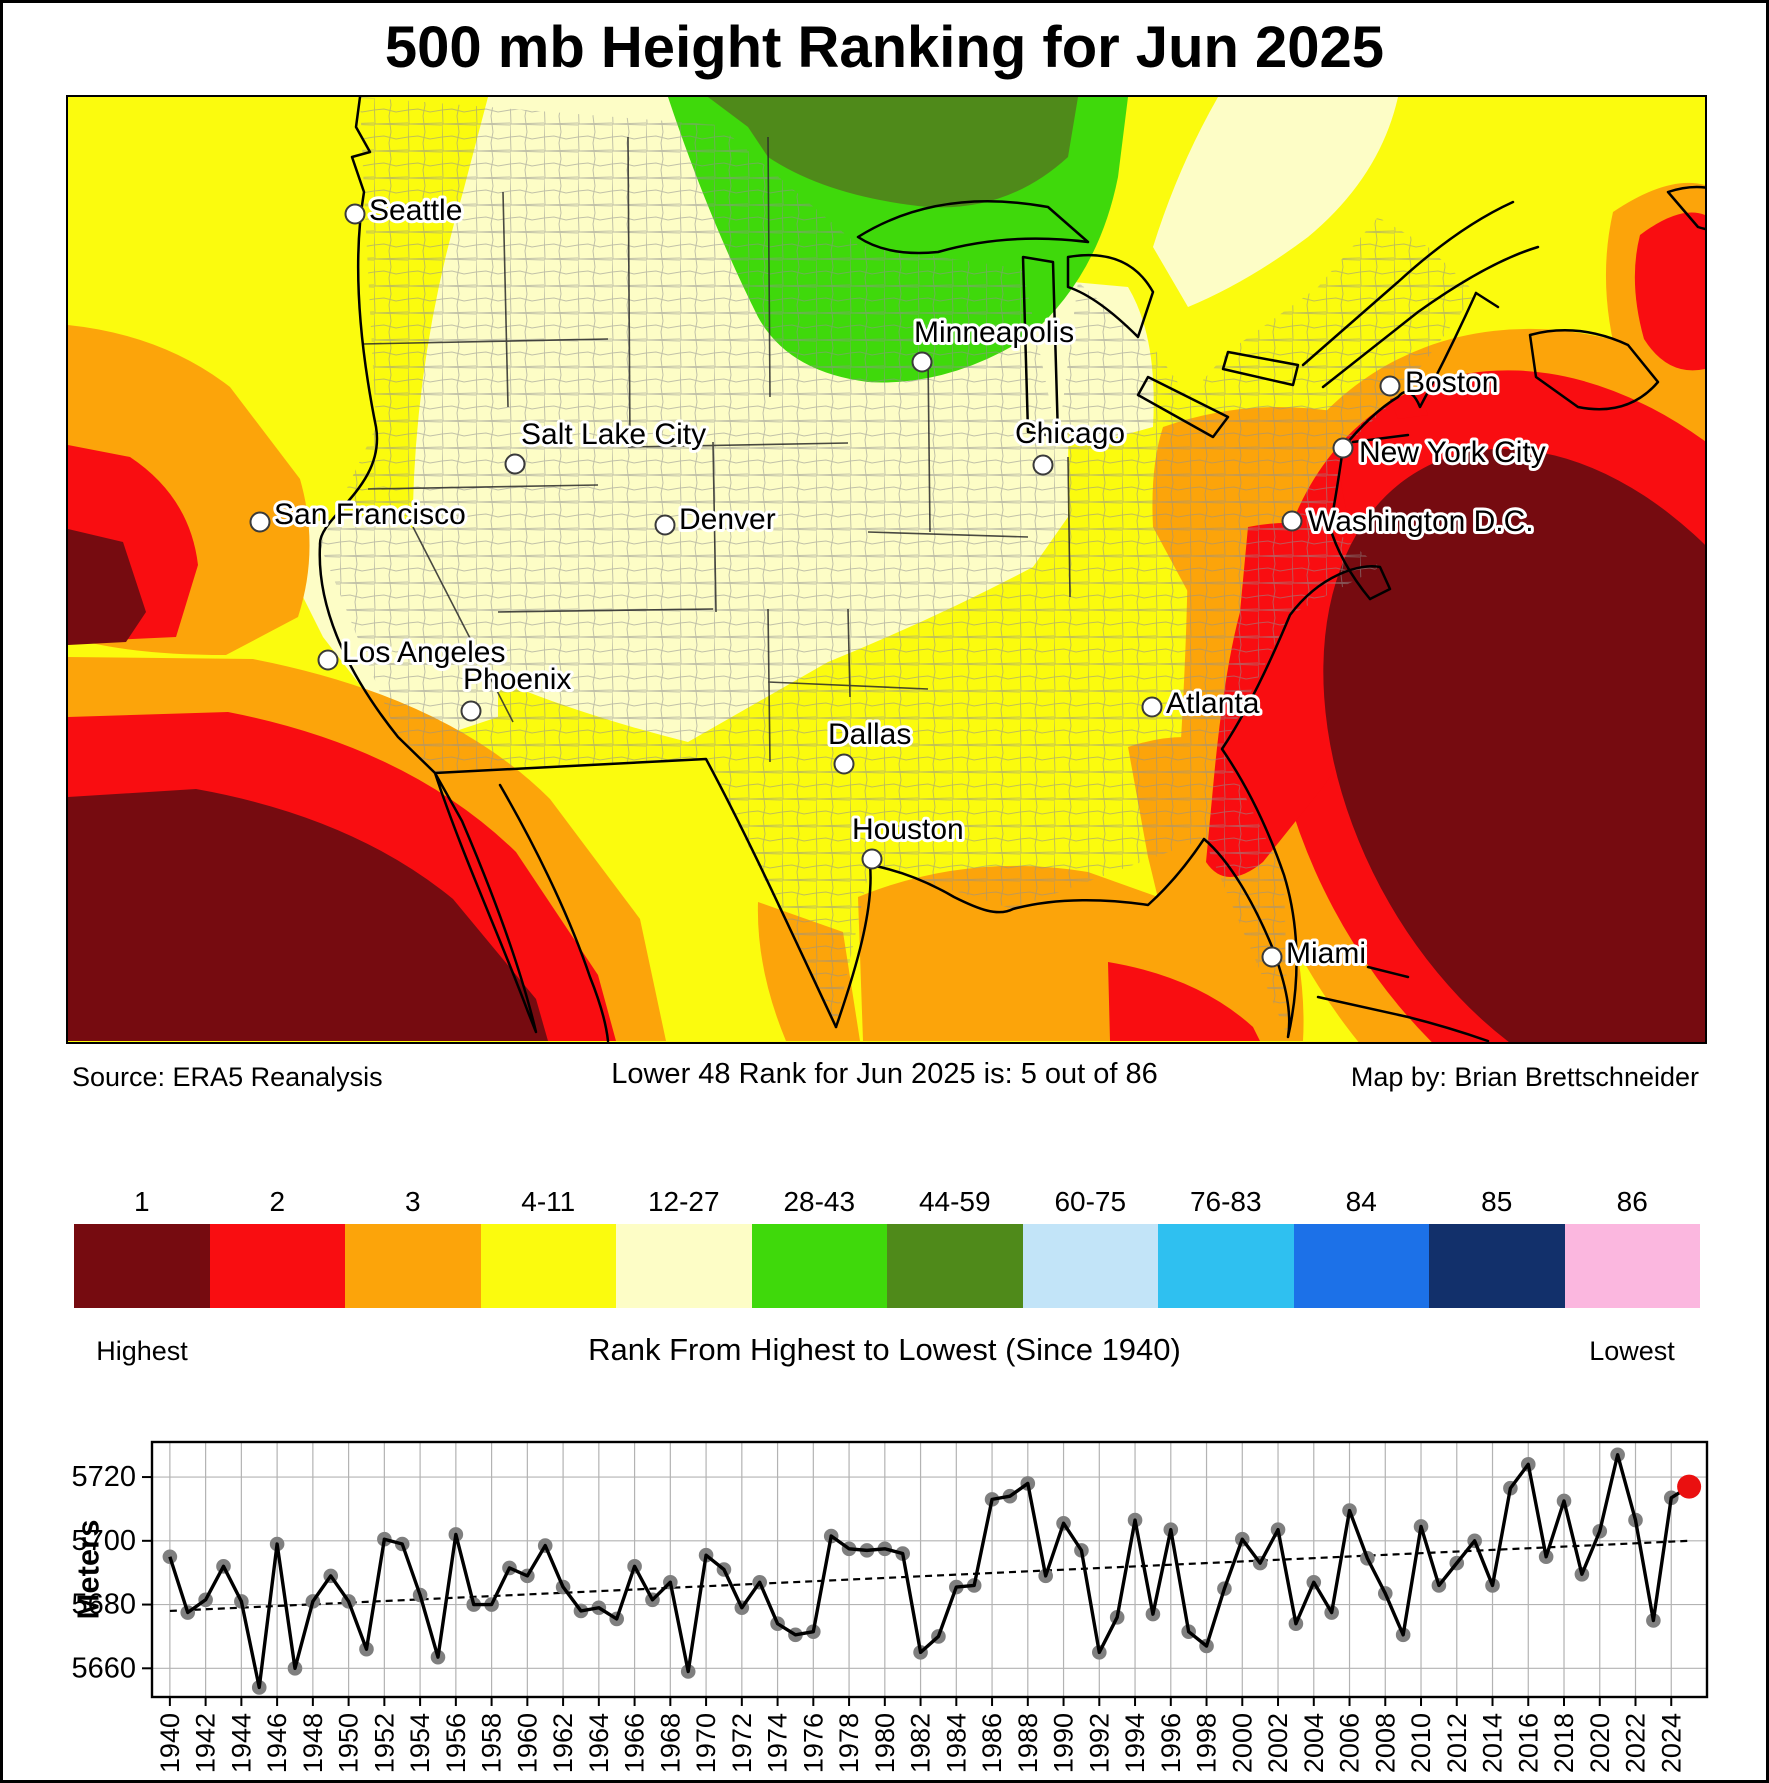 This screenshot has width=1769, height=1783. I want to click on x-tick-1988: 1988, so click(1028, 1743).